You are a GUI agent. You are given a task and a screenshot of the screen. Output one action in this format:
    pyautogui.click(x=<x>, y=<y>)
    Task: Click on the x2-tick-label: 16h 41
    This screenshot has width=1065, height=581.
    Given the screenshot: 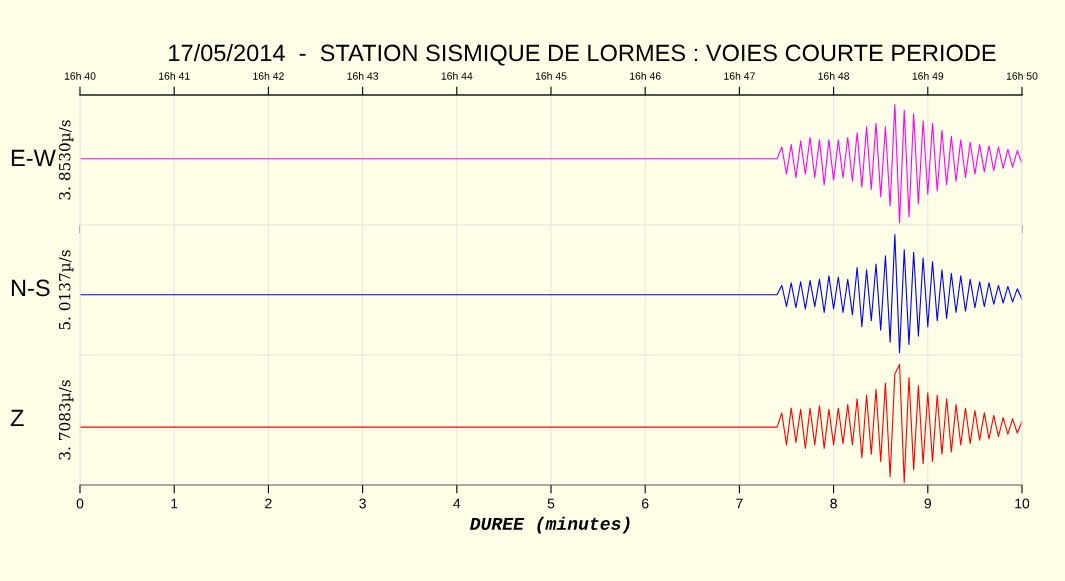 What is the action you would take?
    pyautogui.click(x=174, y=76)
    